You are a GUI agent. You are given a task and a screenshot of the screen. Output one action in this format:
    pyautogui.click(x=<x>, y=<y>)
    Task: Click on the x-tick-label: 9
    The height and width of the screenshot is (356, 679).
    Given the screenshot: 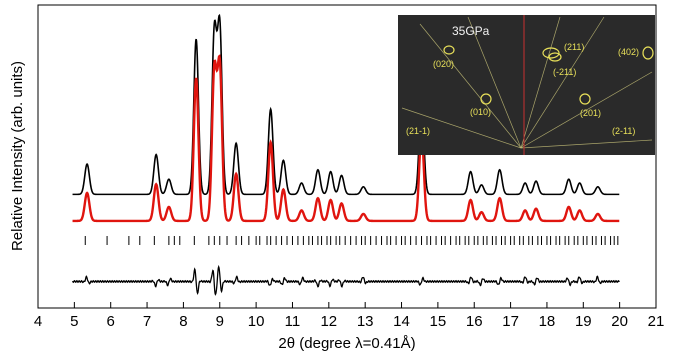 What is the action you would take?
    pyautogui.click(x=220, y=321)
    